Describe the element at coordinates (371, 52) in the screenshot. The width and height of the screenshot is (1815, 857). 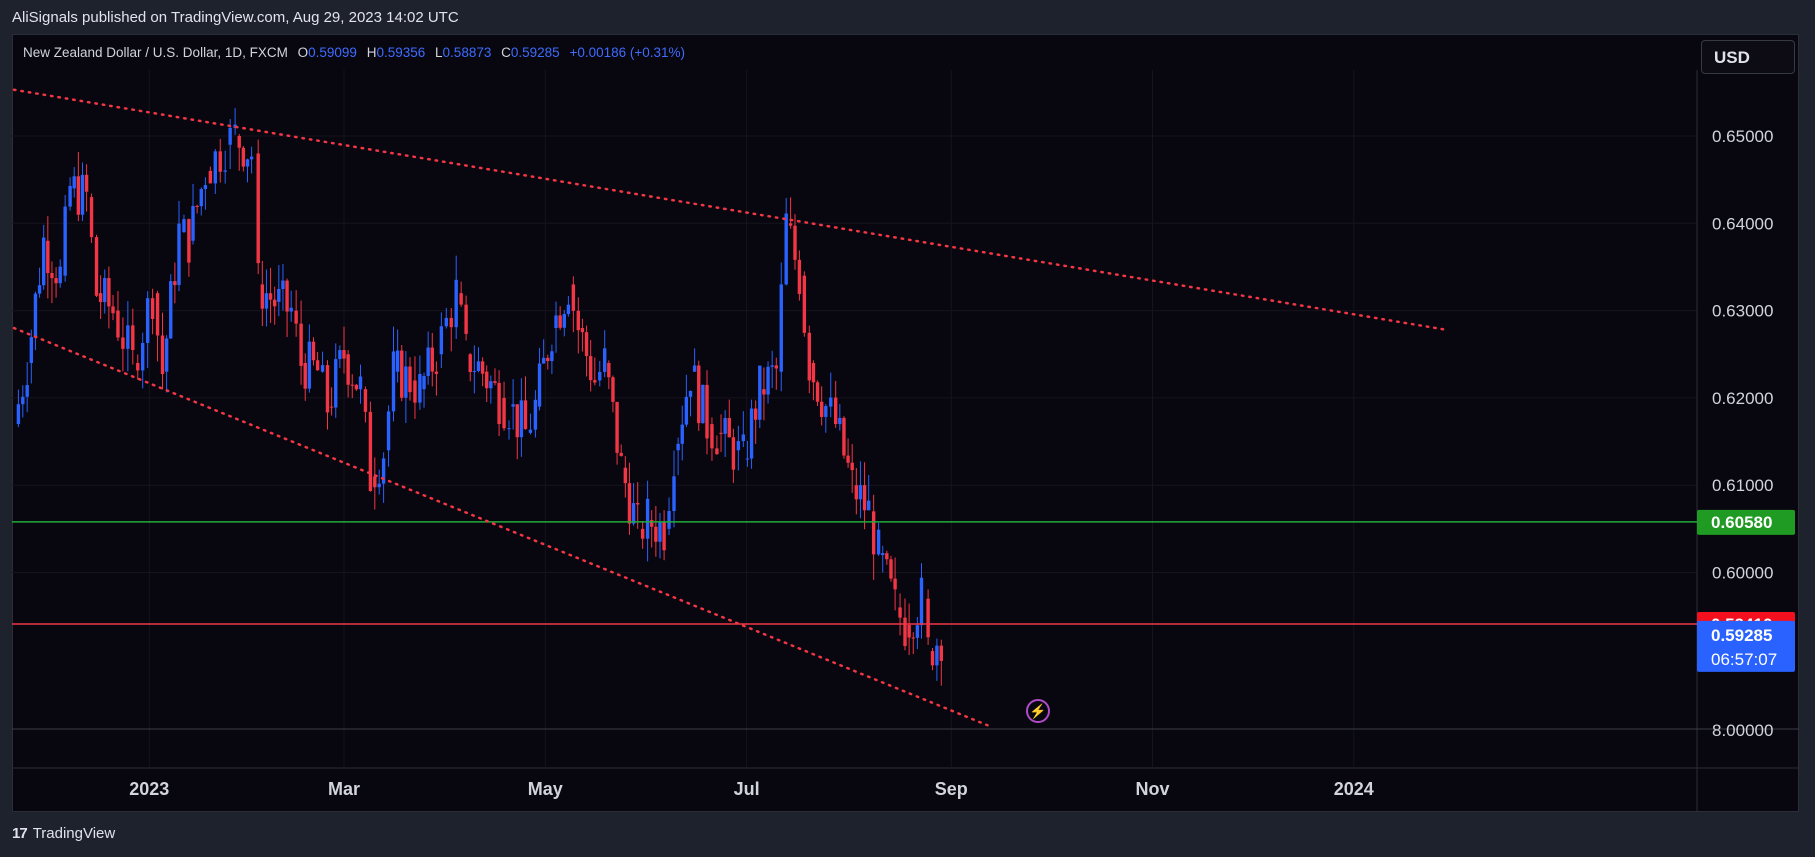
I see `high-label: H` at that location.